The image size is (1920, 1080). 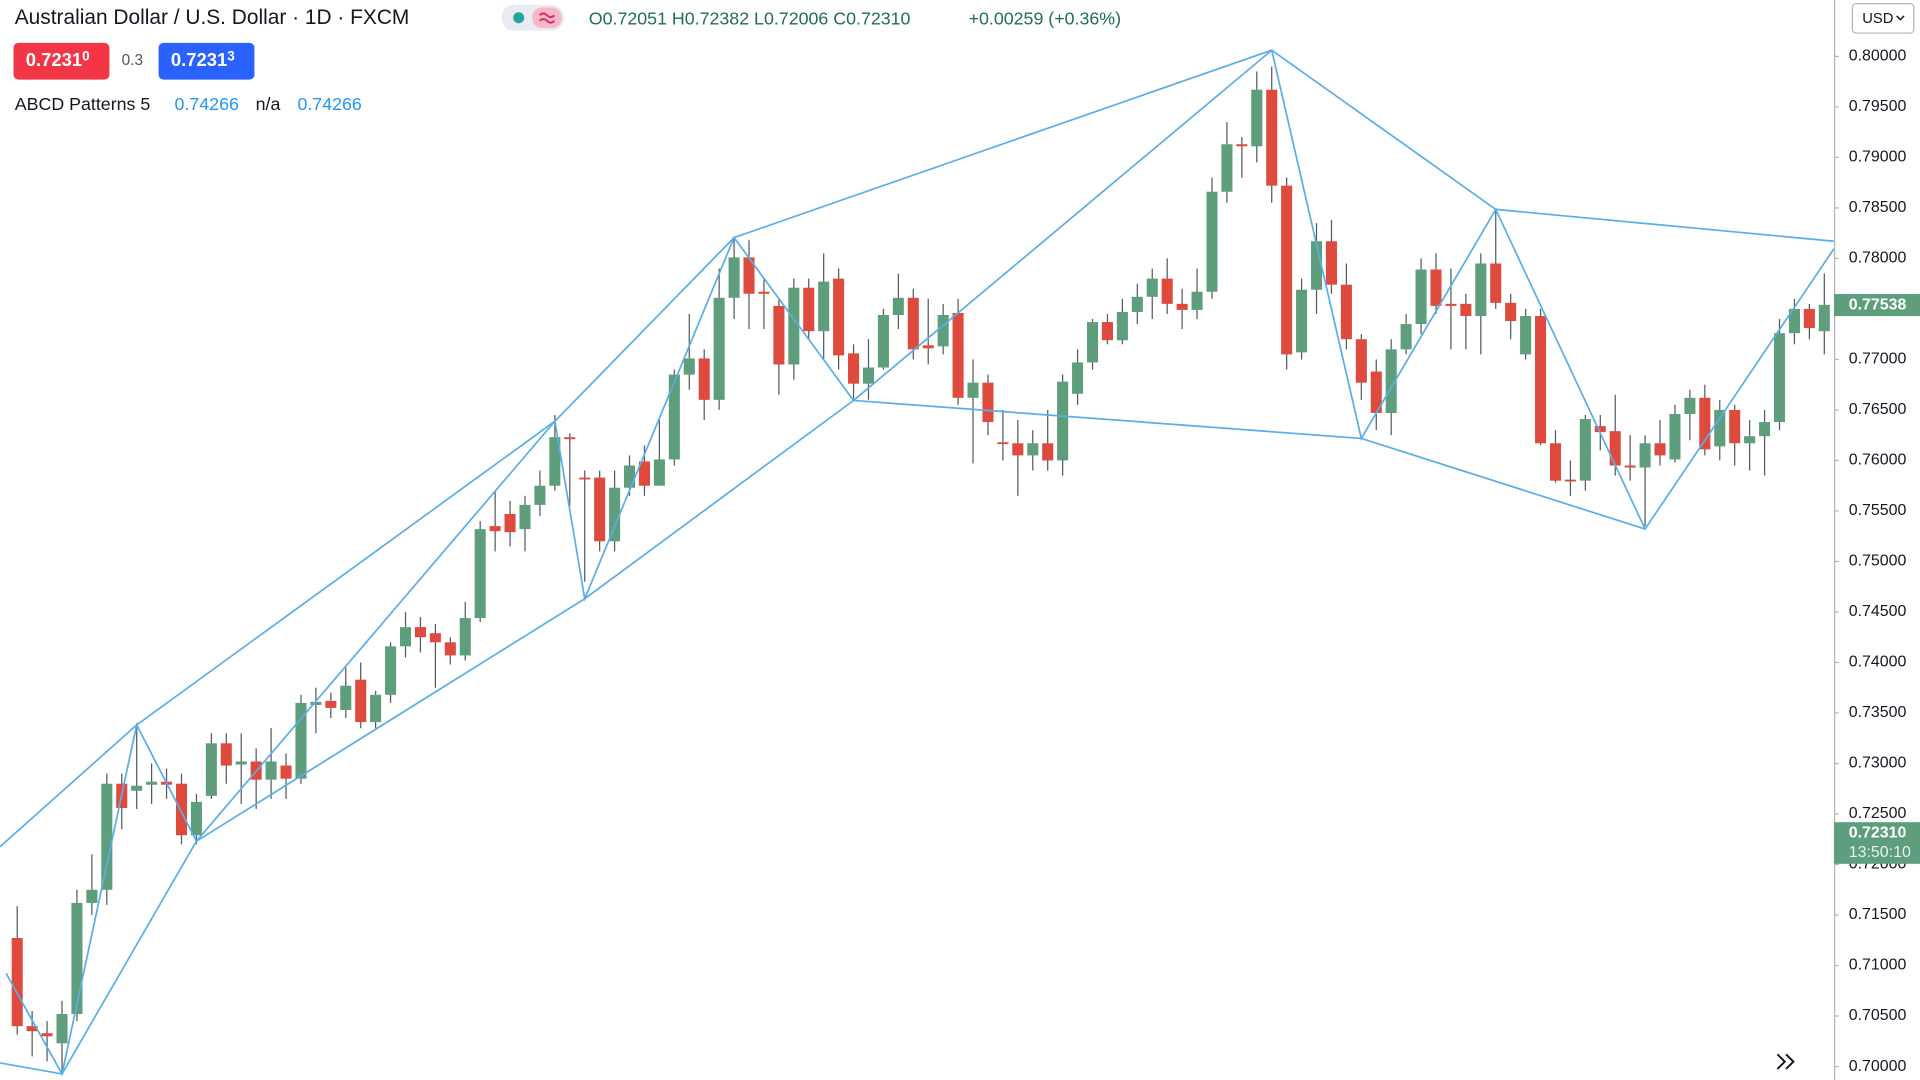 What do you see at coordinates (1878, 1015) in the screenshot?
I see `y-tick-label: 0.70500` at bounding box center [1878, 1015].